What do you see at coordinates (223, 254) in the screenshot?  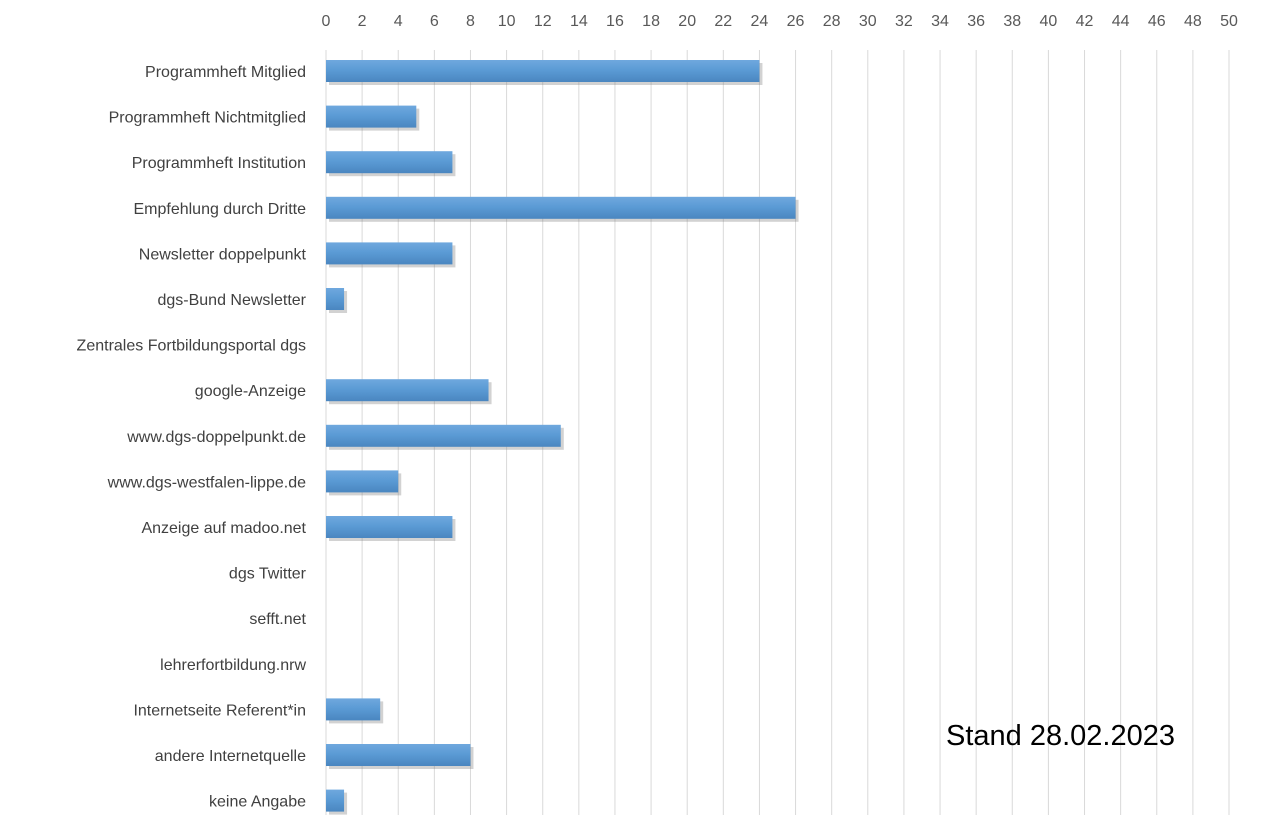 I see `category-label: Newsletter doppelpunkt` at bounding box center [223, 254].